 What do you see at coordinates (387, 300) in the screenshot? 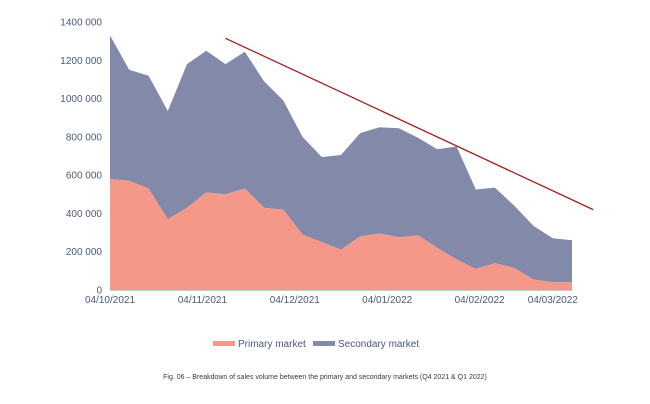
I see `x-tick-label: 04/01/2022` at bounding box center [387, 300].